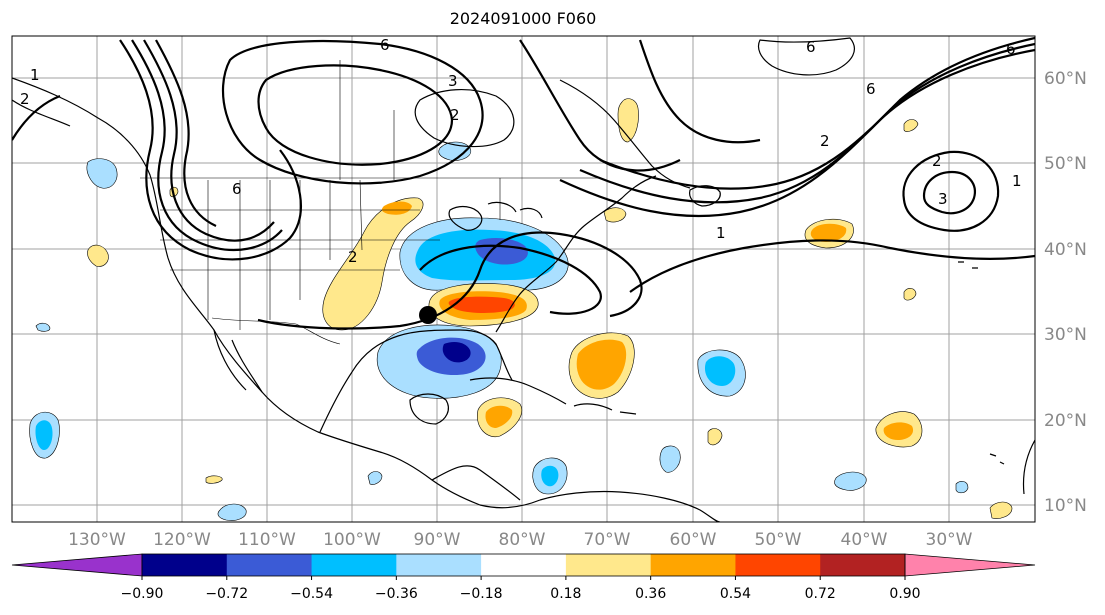  What do you see at coordinates (1028, 467) in the screenshot?
I see `africa` at bounding box center [1028, 467].